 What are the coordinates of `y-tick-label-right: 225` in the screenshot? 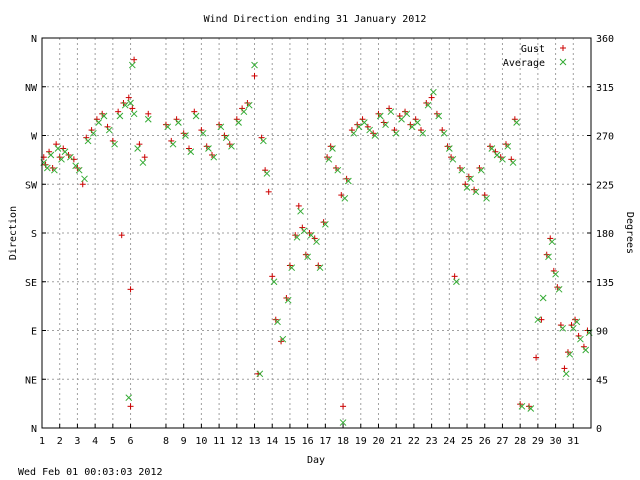 It's located at (605, 185).